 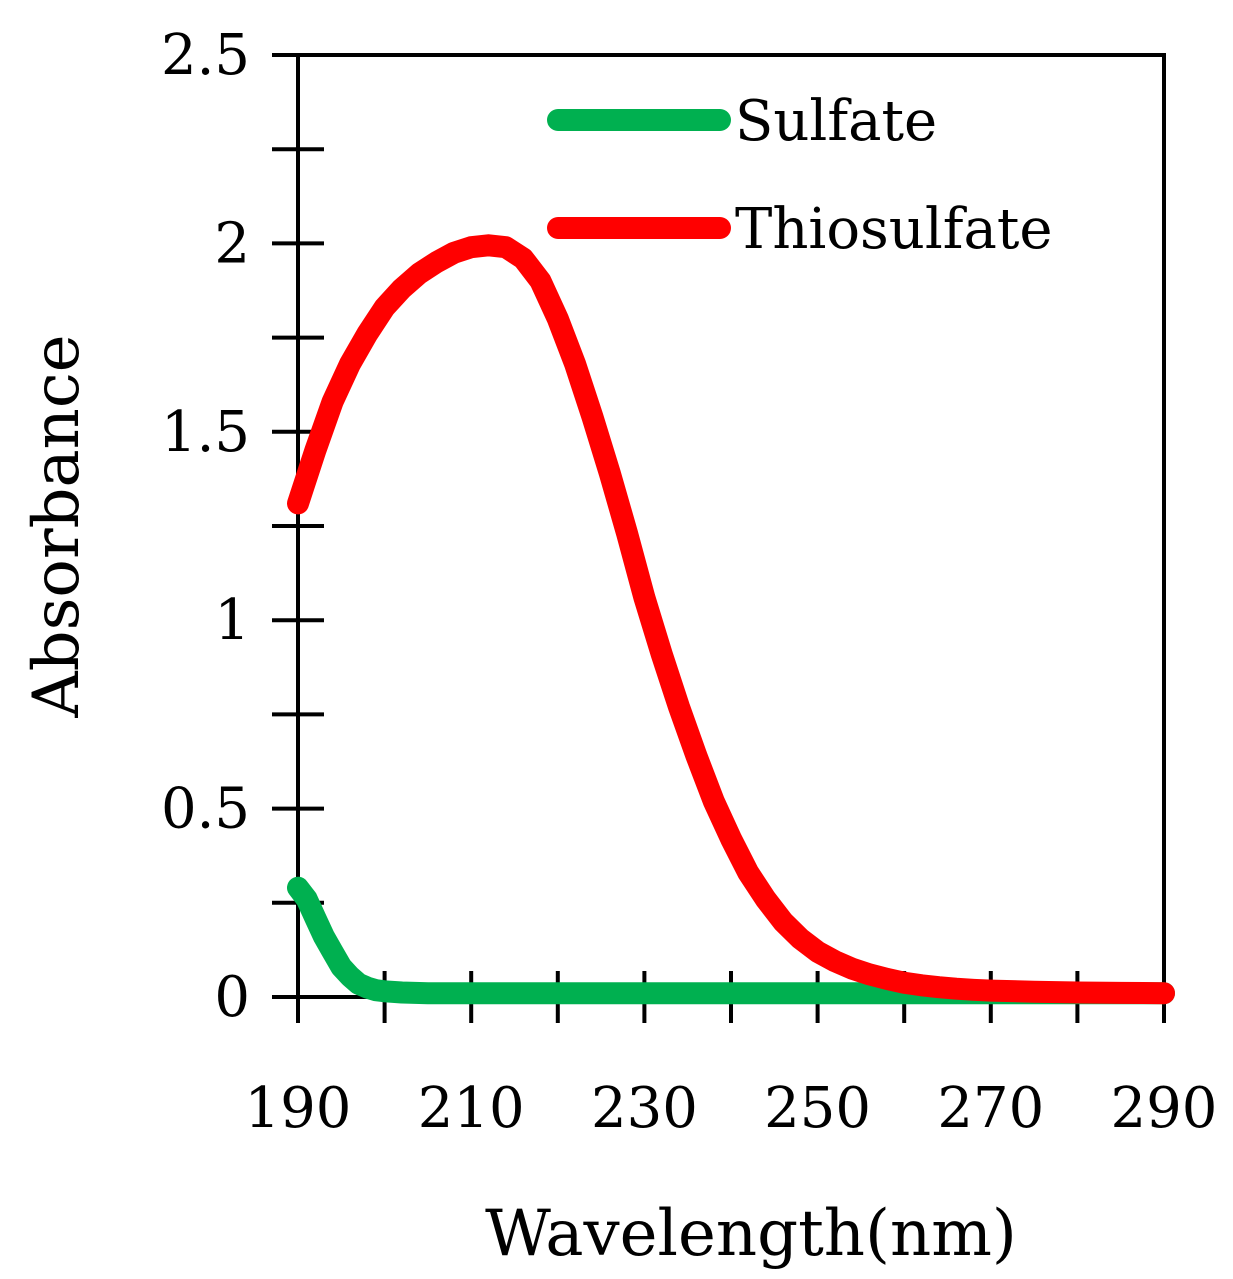 What do you see at coordinates (232, 620) in the screenshot?
I see `y-tick-label: 1` at bounding box center [232, 620].